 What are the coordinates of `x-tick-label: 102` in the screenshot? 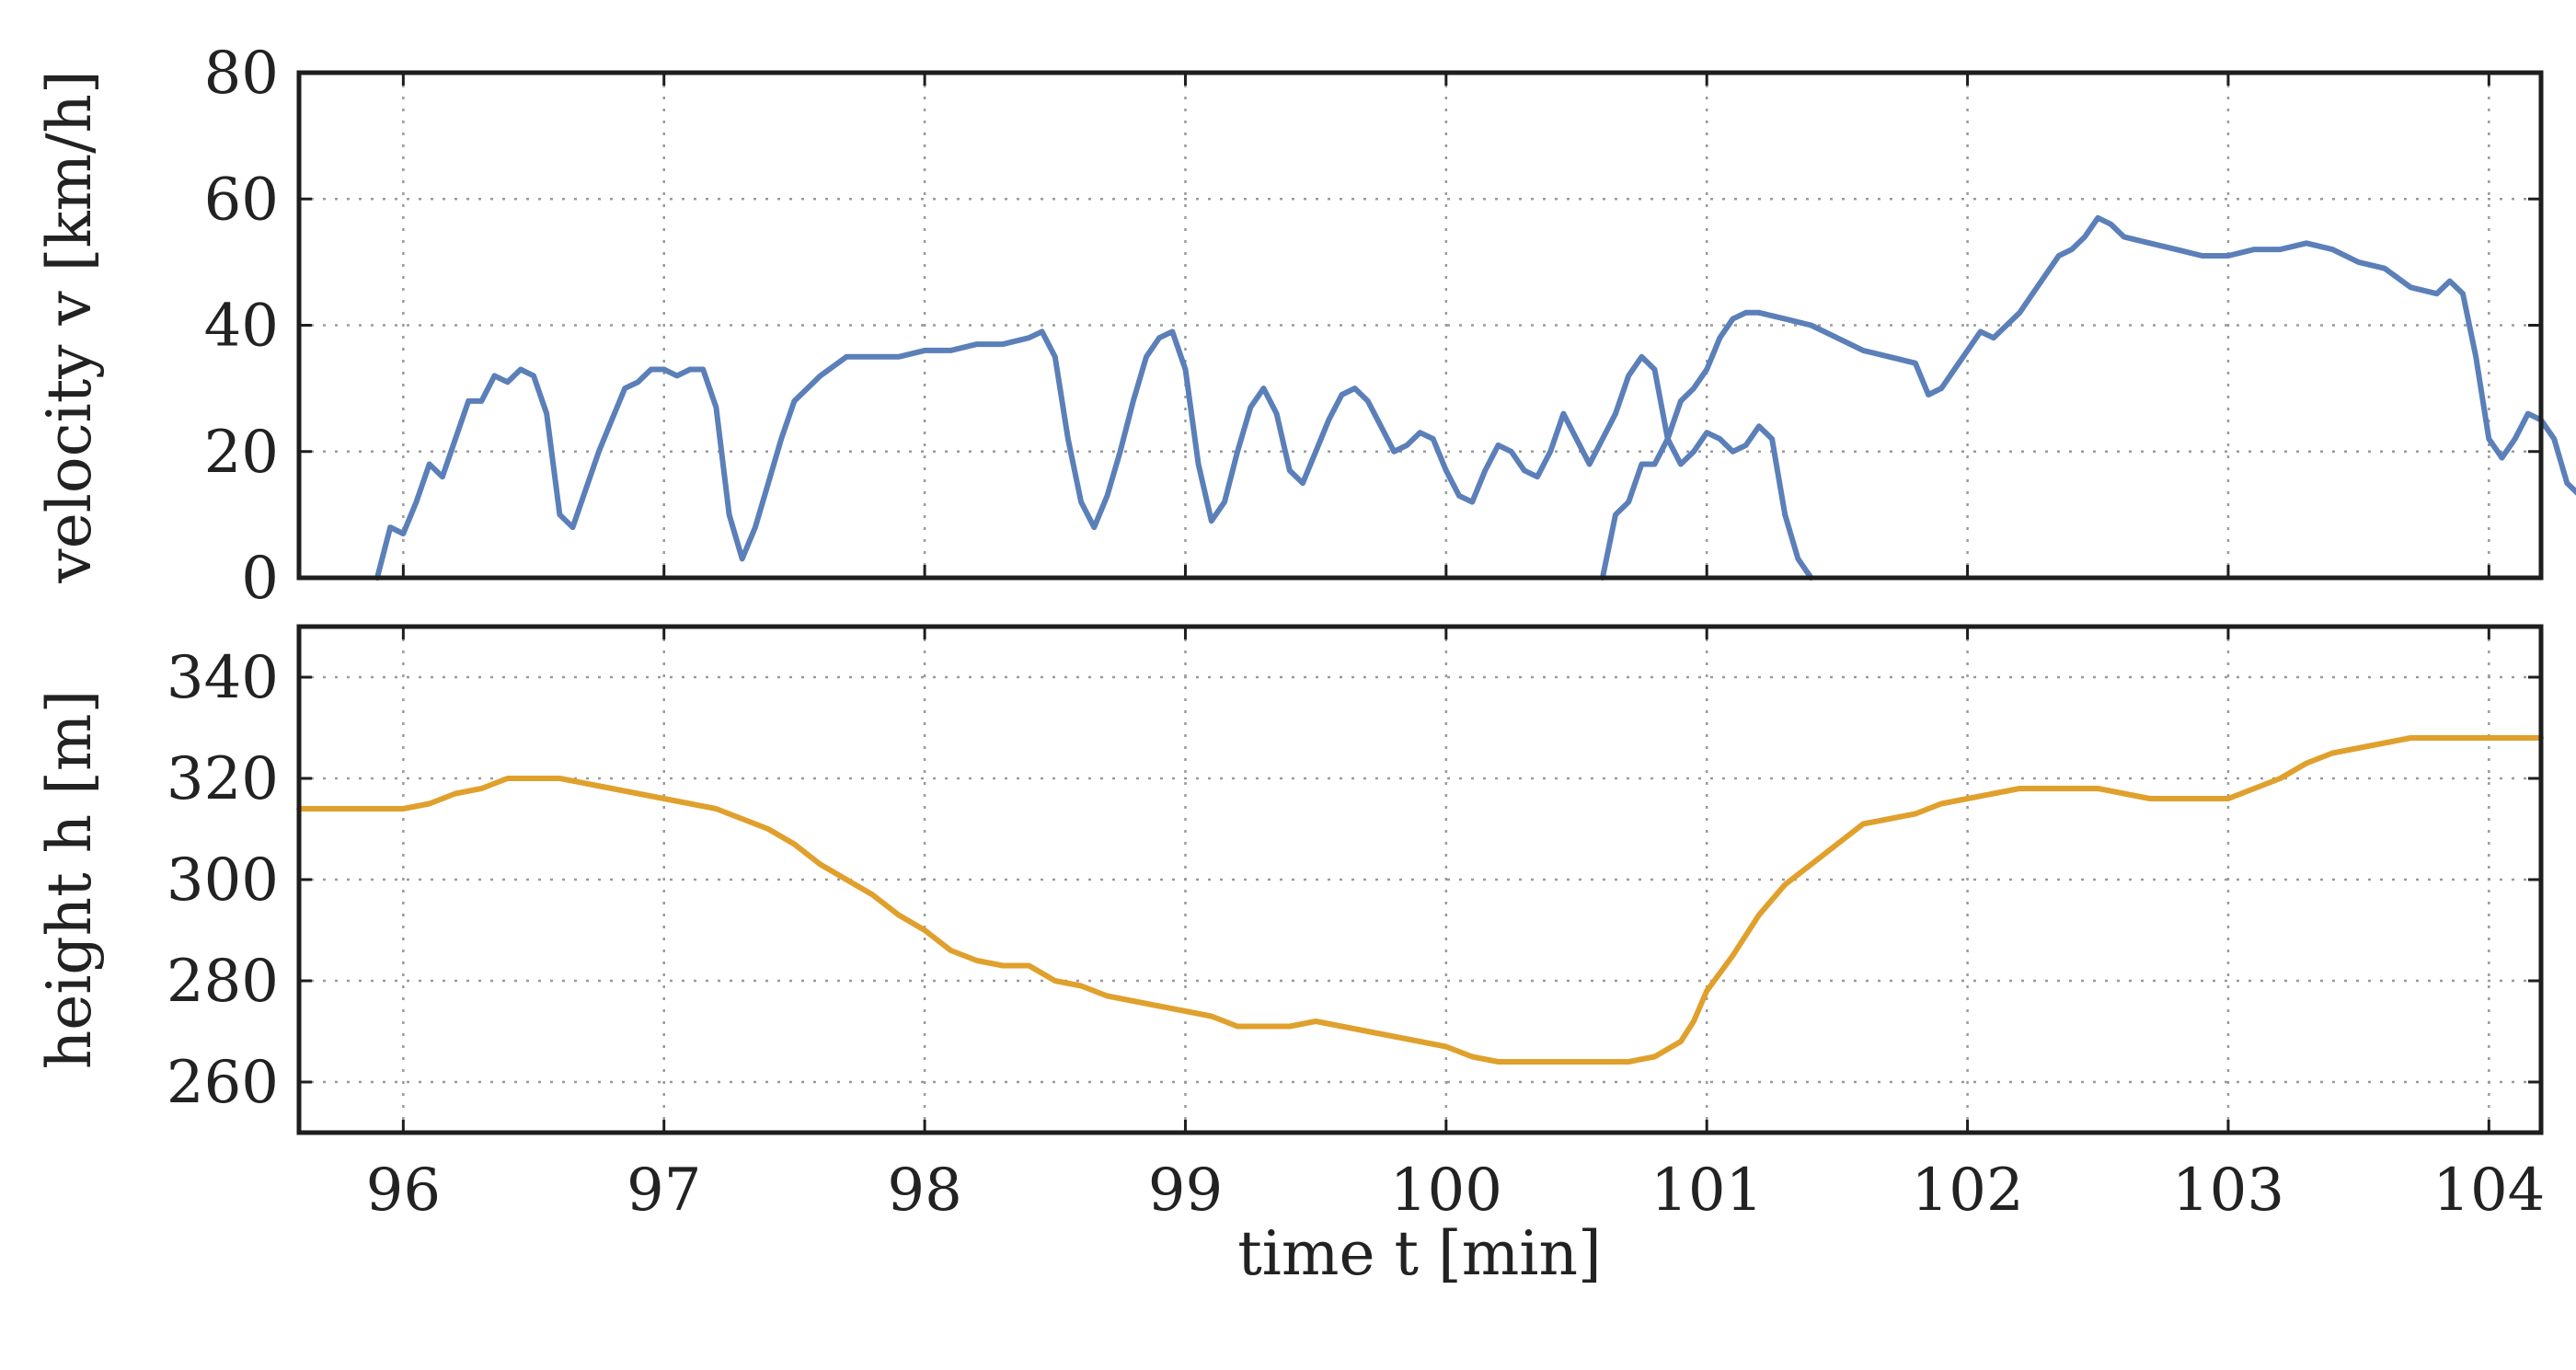 It's located at (1968, 1191).